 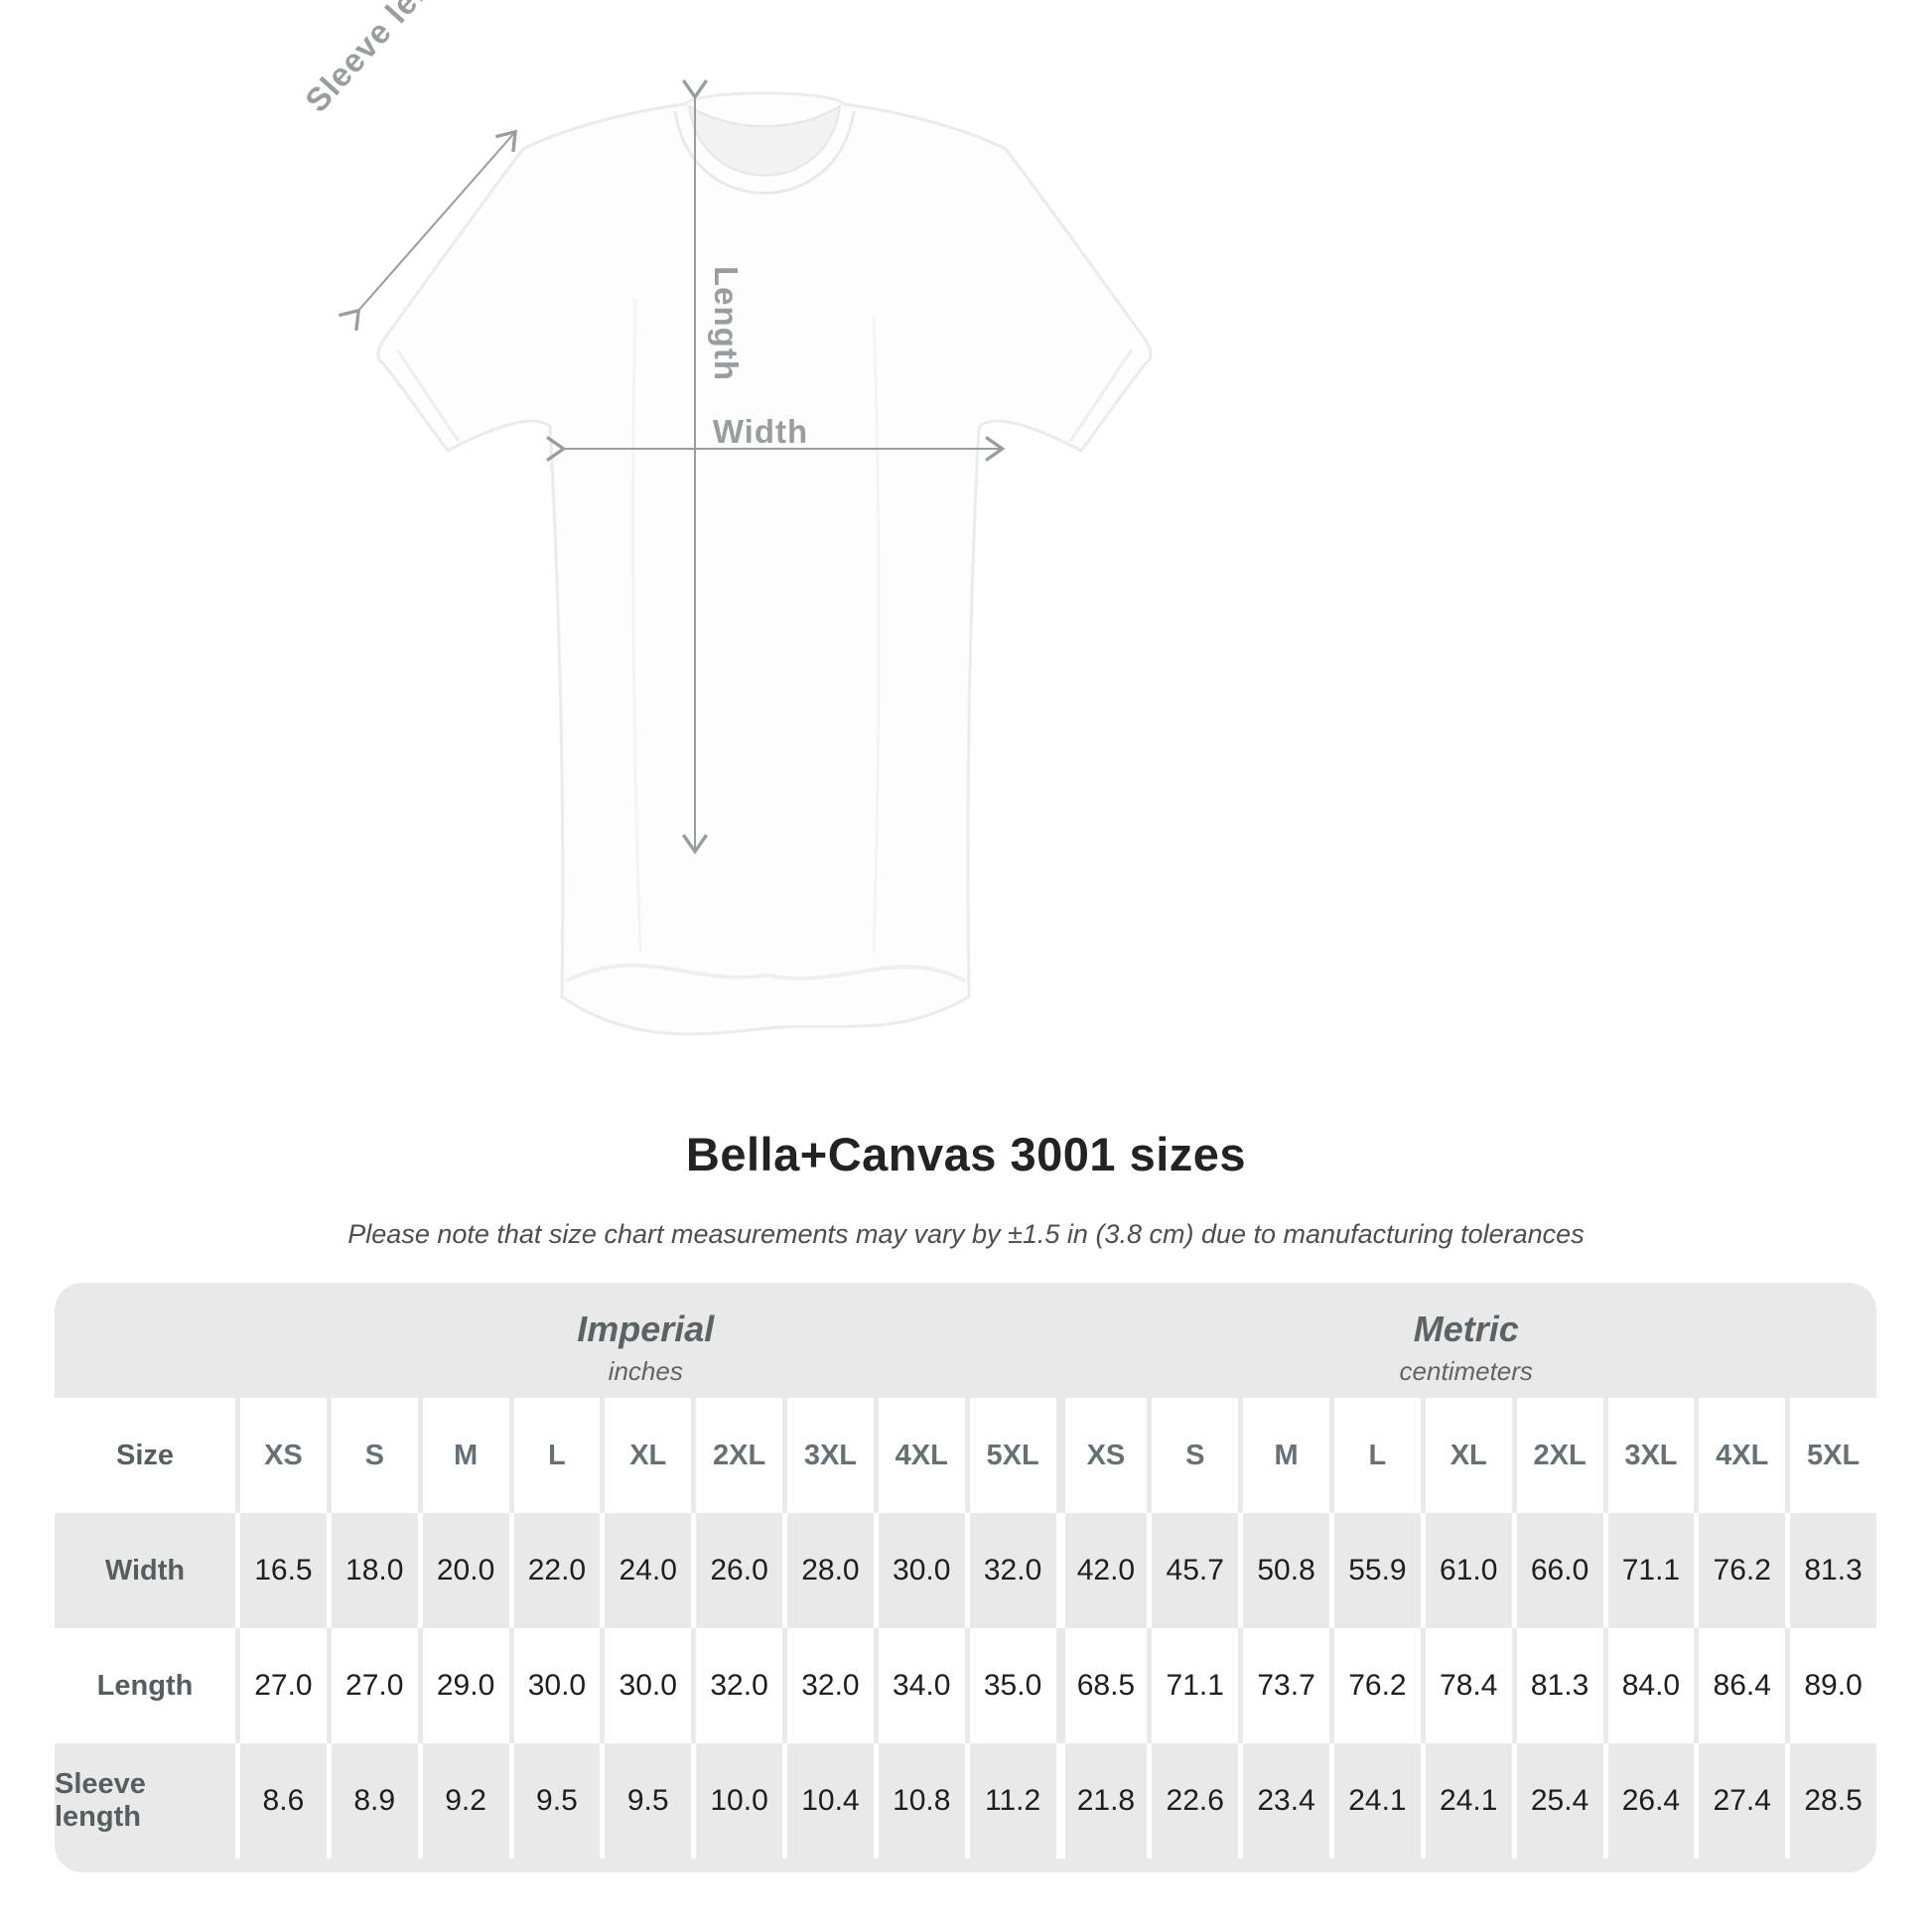 What do you see at coordinates (463, 1801) in the screenshot?
I see `cell-value-imperial: 9.2` at bounding box center [463, 1801].